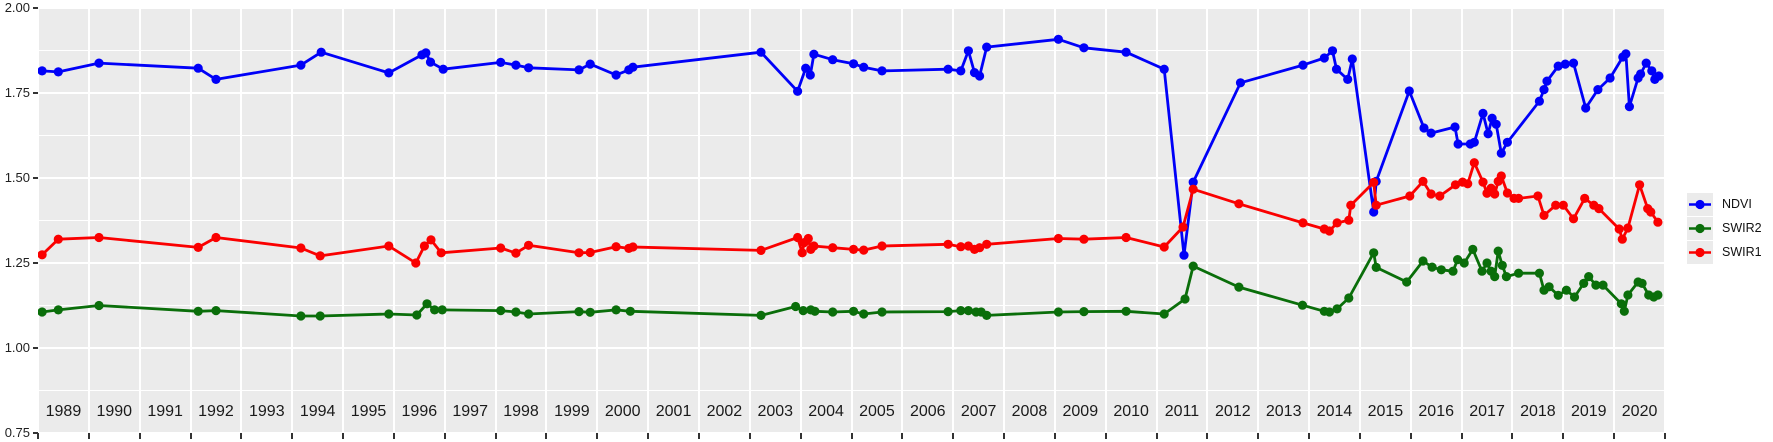  I want to click on y-tick-label: 1.50, so click(17, 177).